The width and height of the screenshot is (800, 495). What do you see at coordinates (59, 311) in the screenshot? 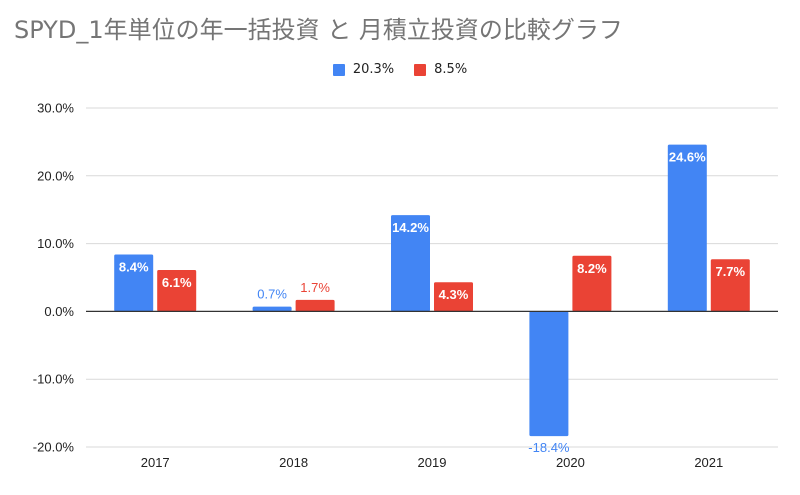
I see `y-tick-label: 0.0%` at bounding box center [59, 311].